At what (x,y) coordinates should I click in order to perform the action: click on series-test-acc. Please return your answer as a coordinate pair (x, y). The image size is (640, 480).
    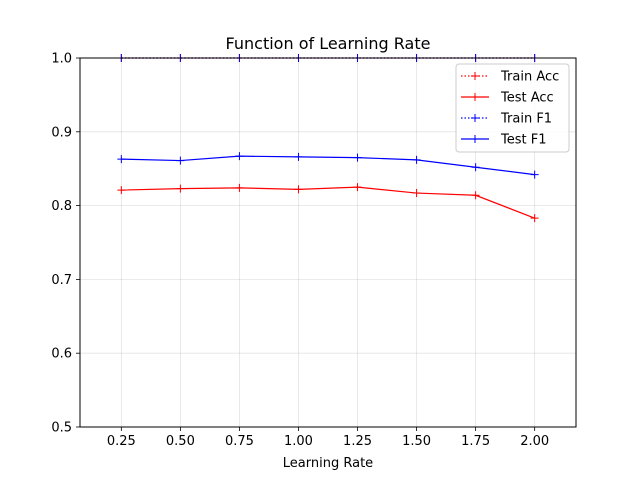
    Looking at the image, I should click on (328, 203).